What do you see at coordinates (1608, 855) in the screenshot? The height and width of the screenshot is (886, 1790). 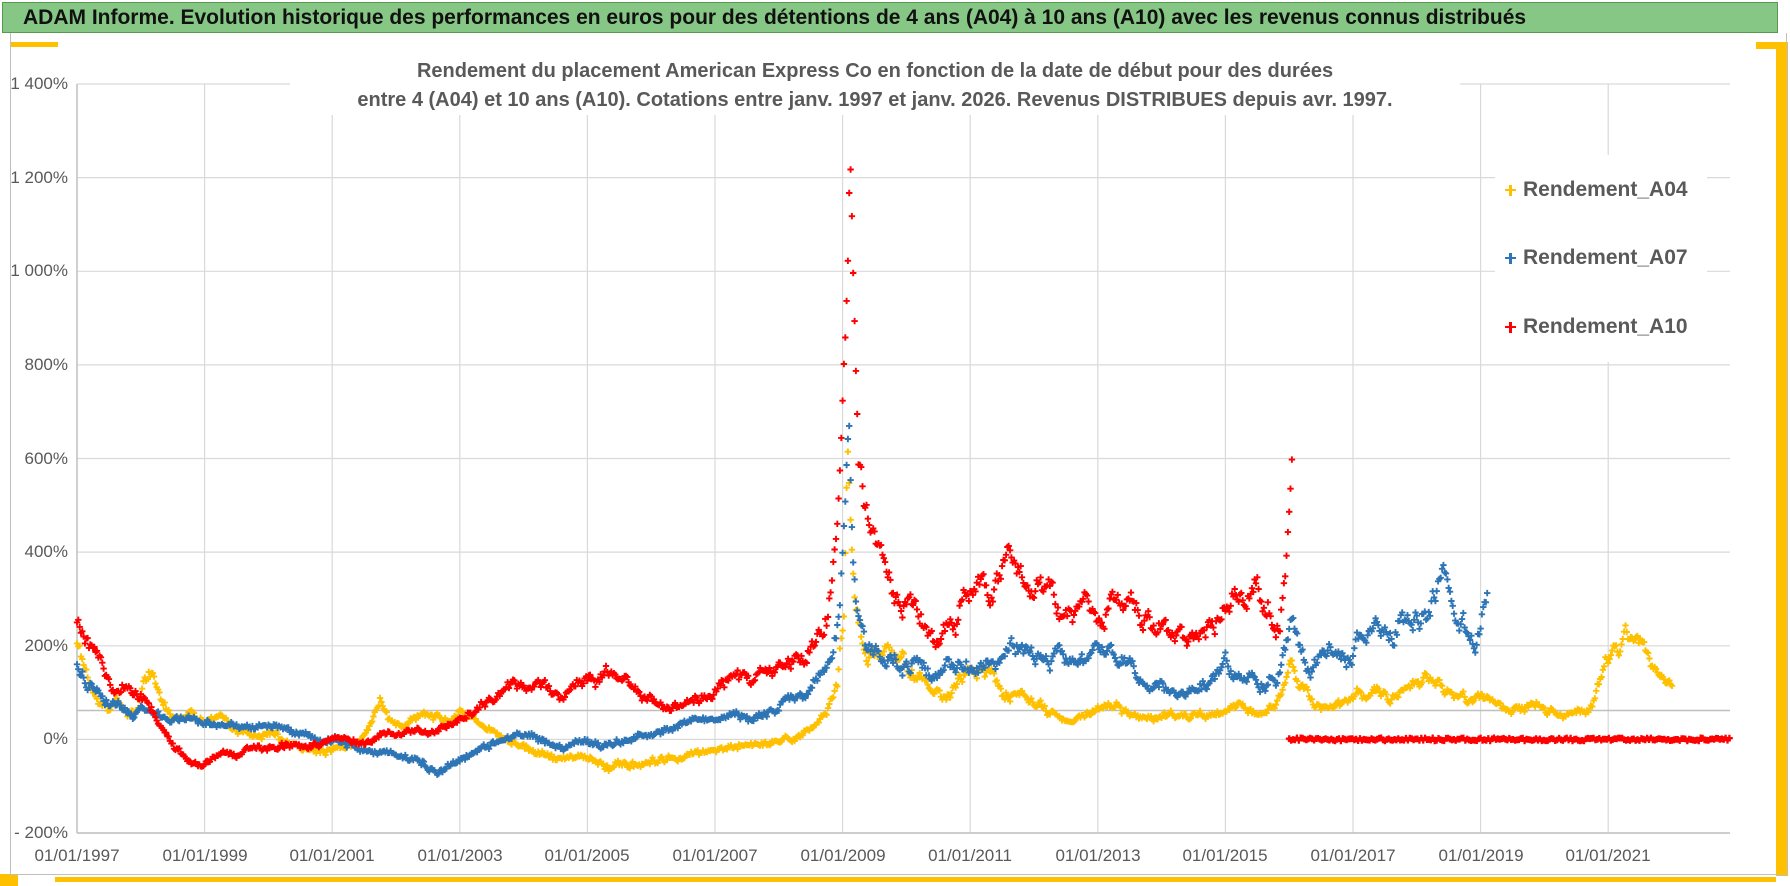 I see `x-tick-label: 01/01/2021` at bounding box center [1608, 855].